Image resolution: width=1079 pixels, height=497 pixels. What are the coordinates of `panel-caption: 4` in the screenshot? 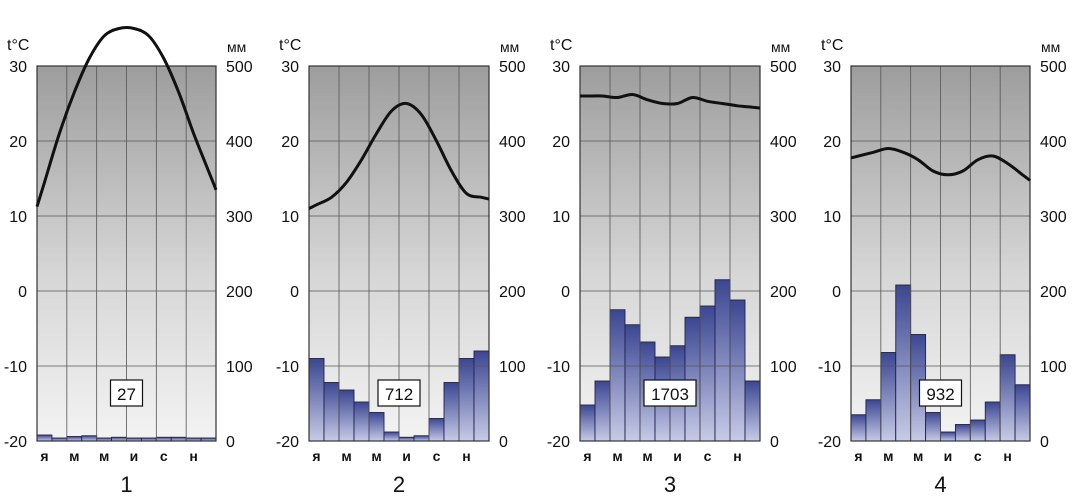 It's located at (940, 484).